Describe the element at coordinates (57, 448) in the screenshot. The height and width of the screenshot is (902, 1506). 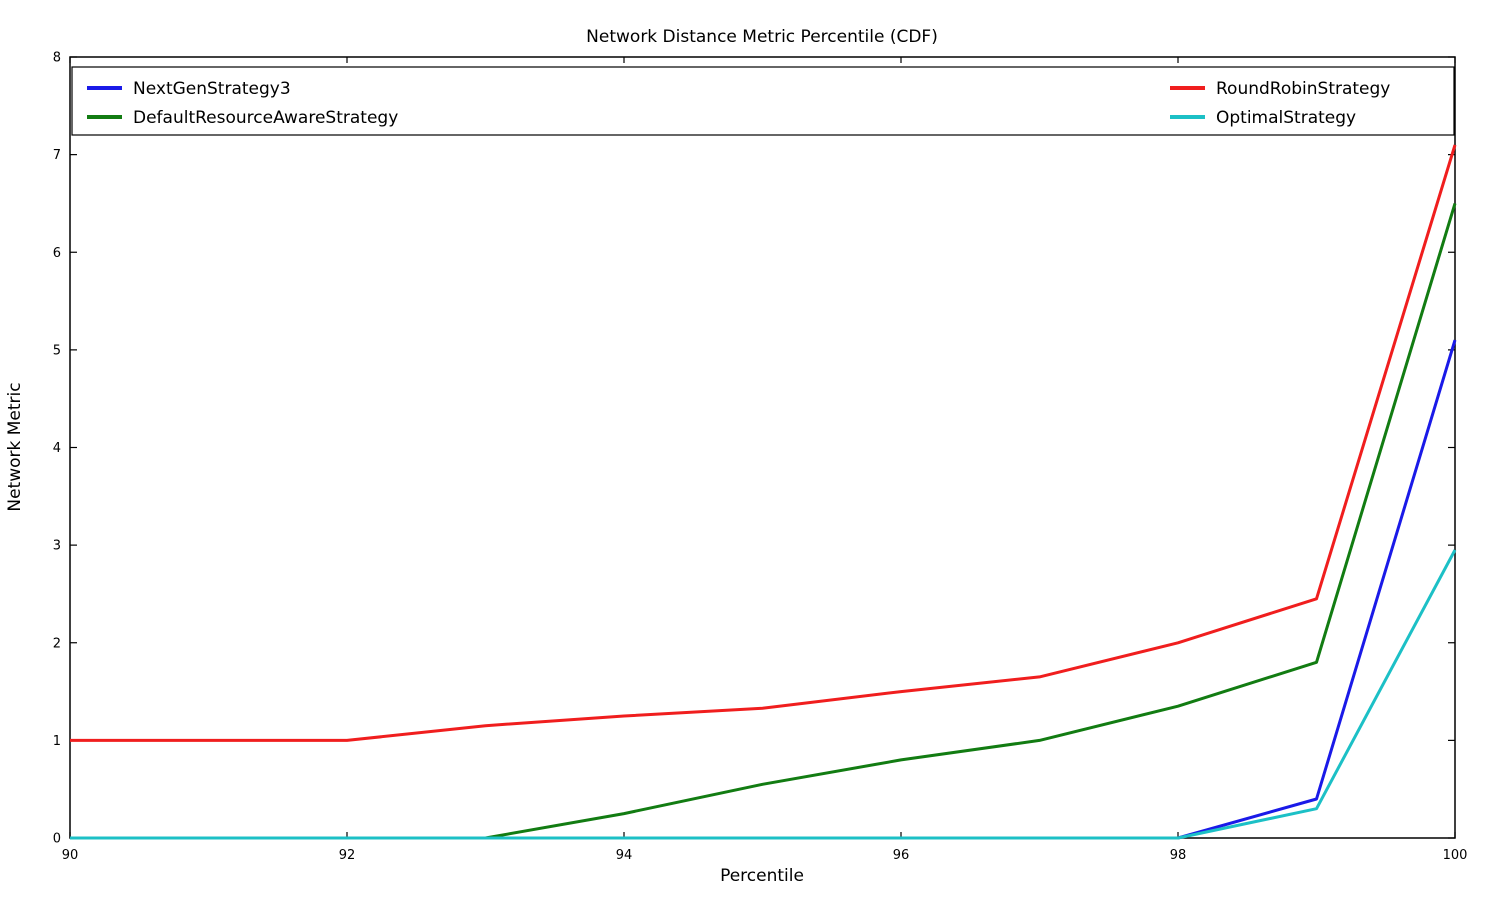
I see `y-tick-label: 4` at that location.